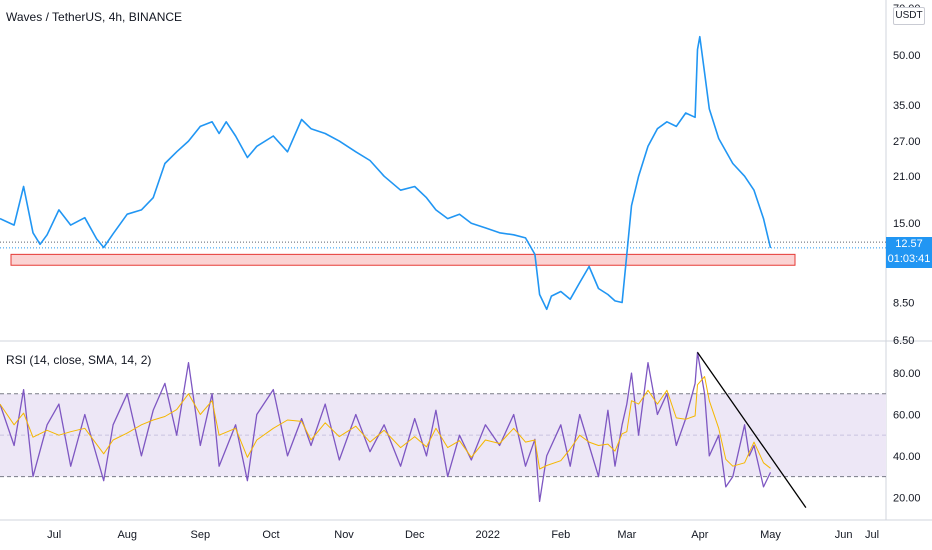 This screenshot has width=932, height=550. I want to click on rsi-tick-label: 60.00, so click(907, 415).